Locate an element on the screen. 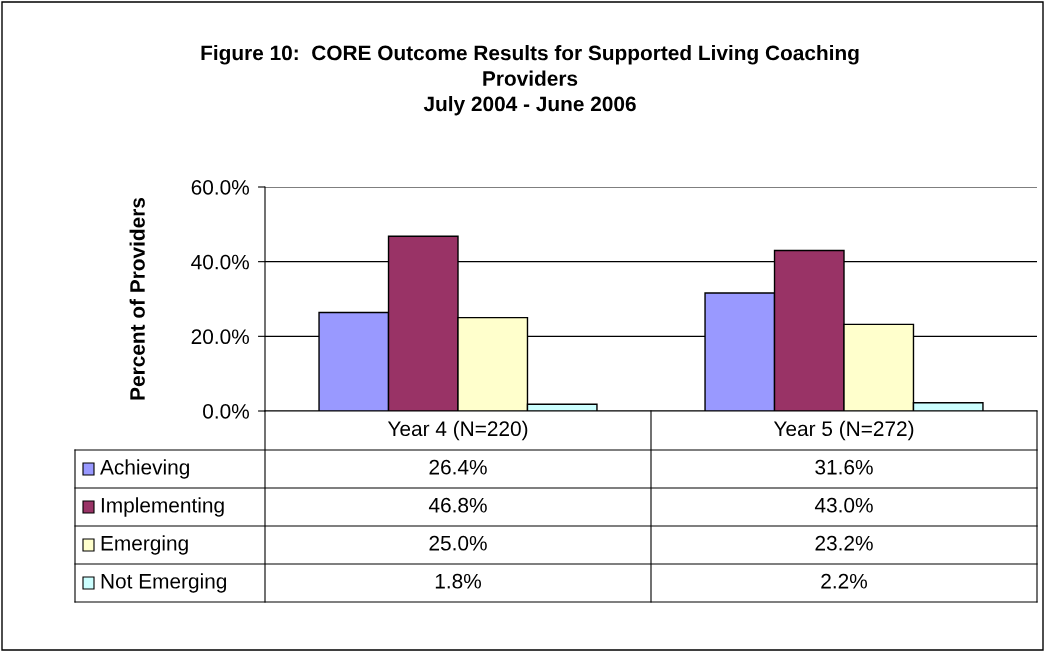 The width and height of the screenshot is (1045, 652). legend-label: Achieving is located at coordinates (144, 469).